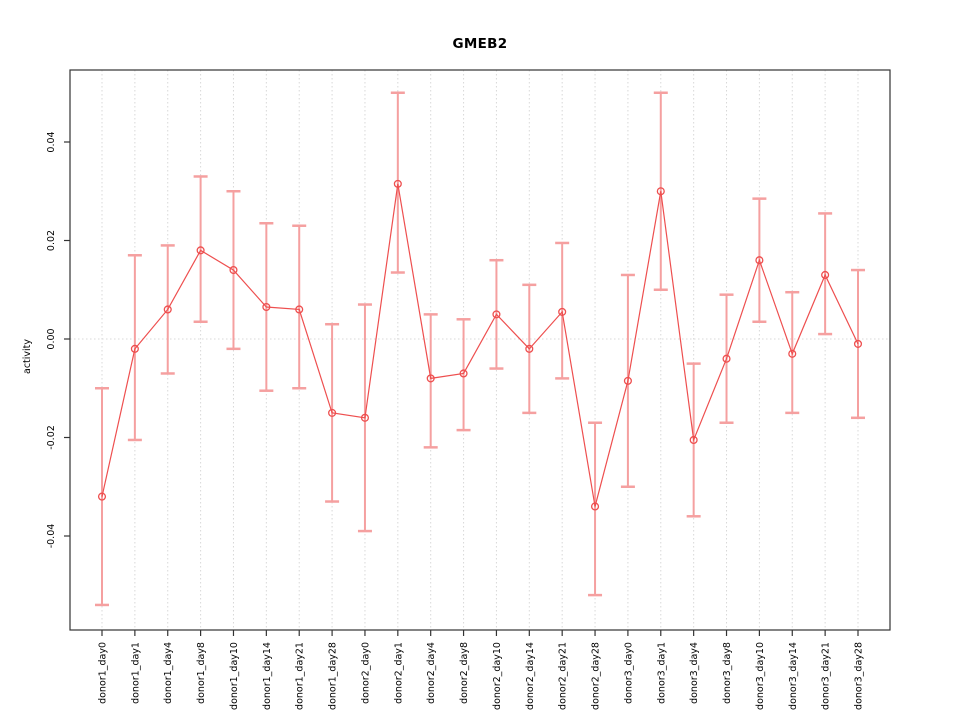  I want to click on x-tick-label: donor2_day4, so click(431, 673).